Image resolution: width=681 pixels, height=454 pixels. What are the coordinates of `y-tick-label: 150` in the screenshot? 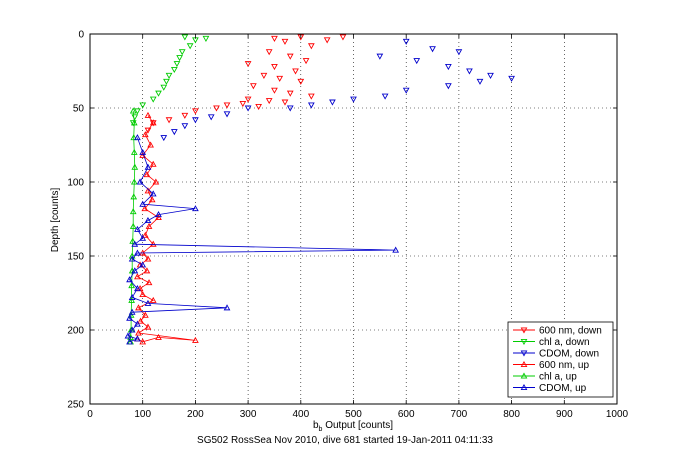 It's located at (75, 257).